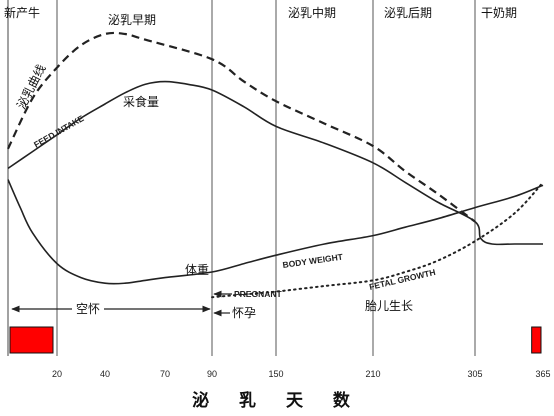 Image resolution: width=554 pixels, height=416 pixels. What do you see at coordinates (277, 401) in the screenshot?
I see `x-axis-label: 泌 乳 天 数` at bounding box center [277, 401].